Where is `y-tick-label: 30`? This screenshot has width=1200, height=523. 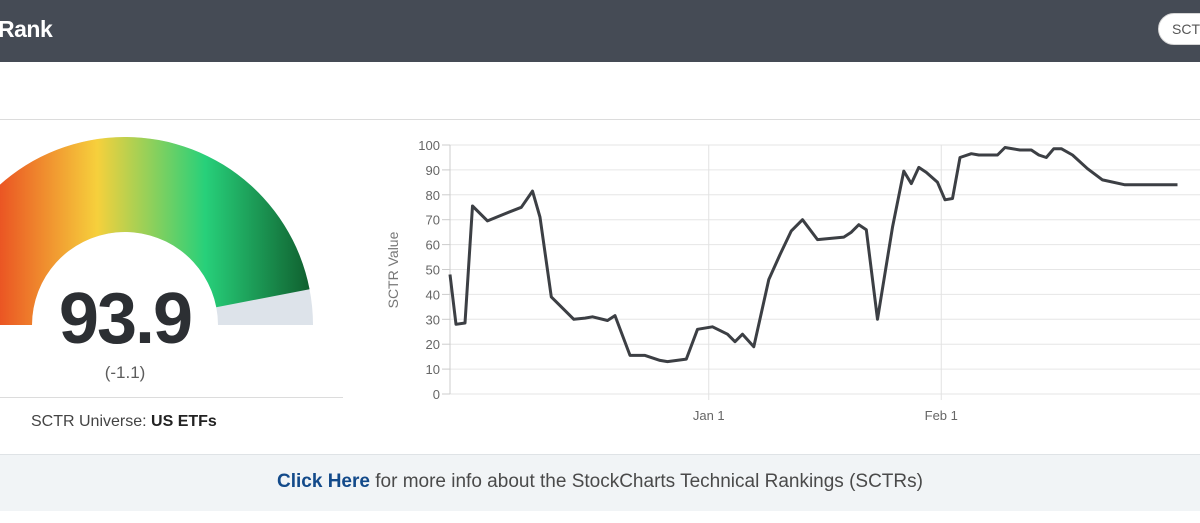
y-tick-label: 30 is located at coordinates (433, 319).